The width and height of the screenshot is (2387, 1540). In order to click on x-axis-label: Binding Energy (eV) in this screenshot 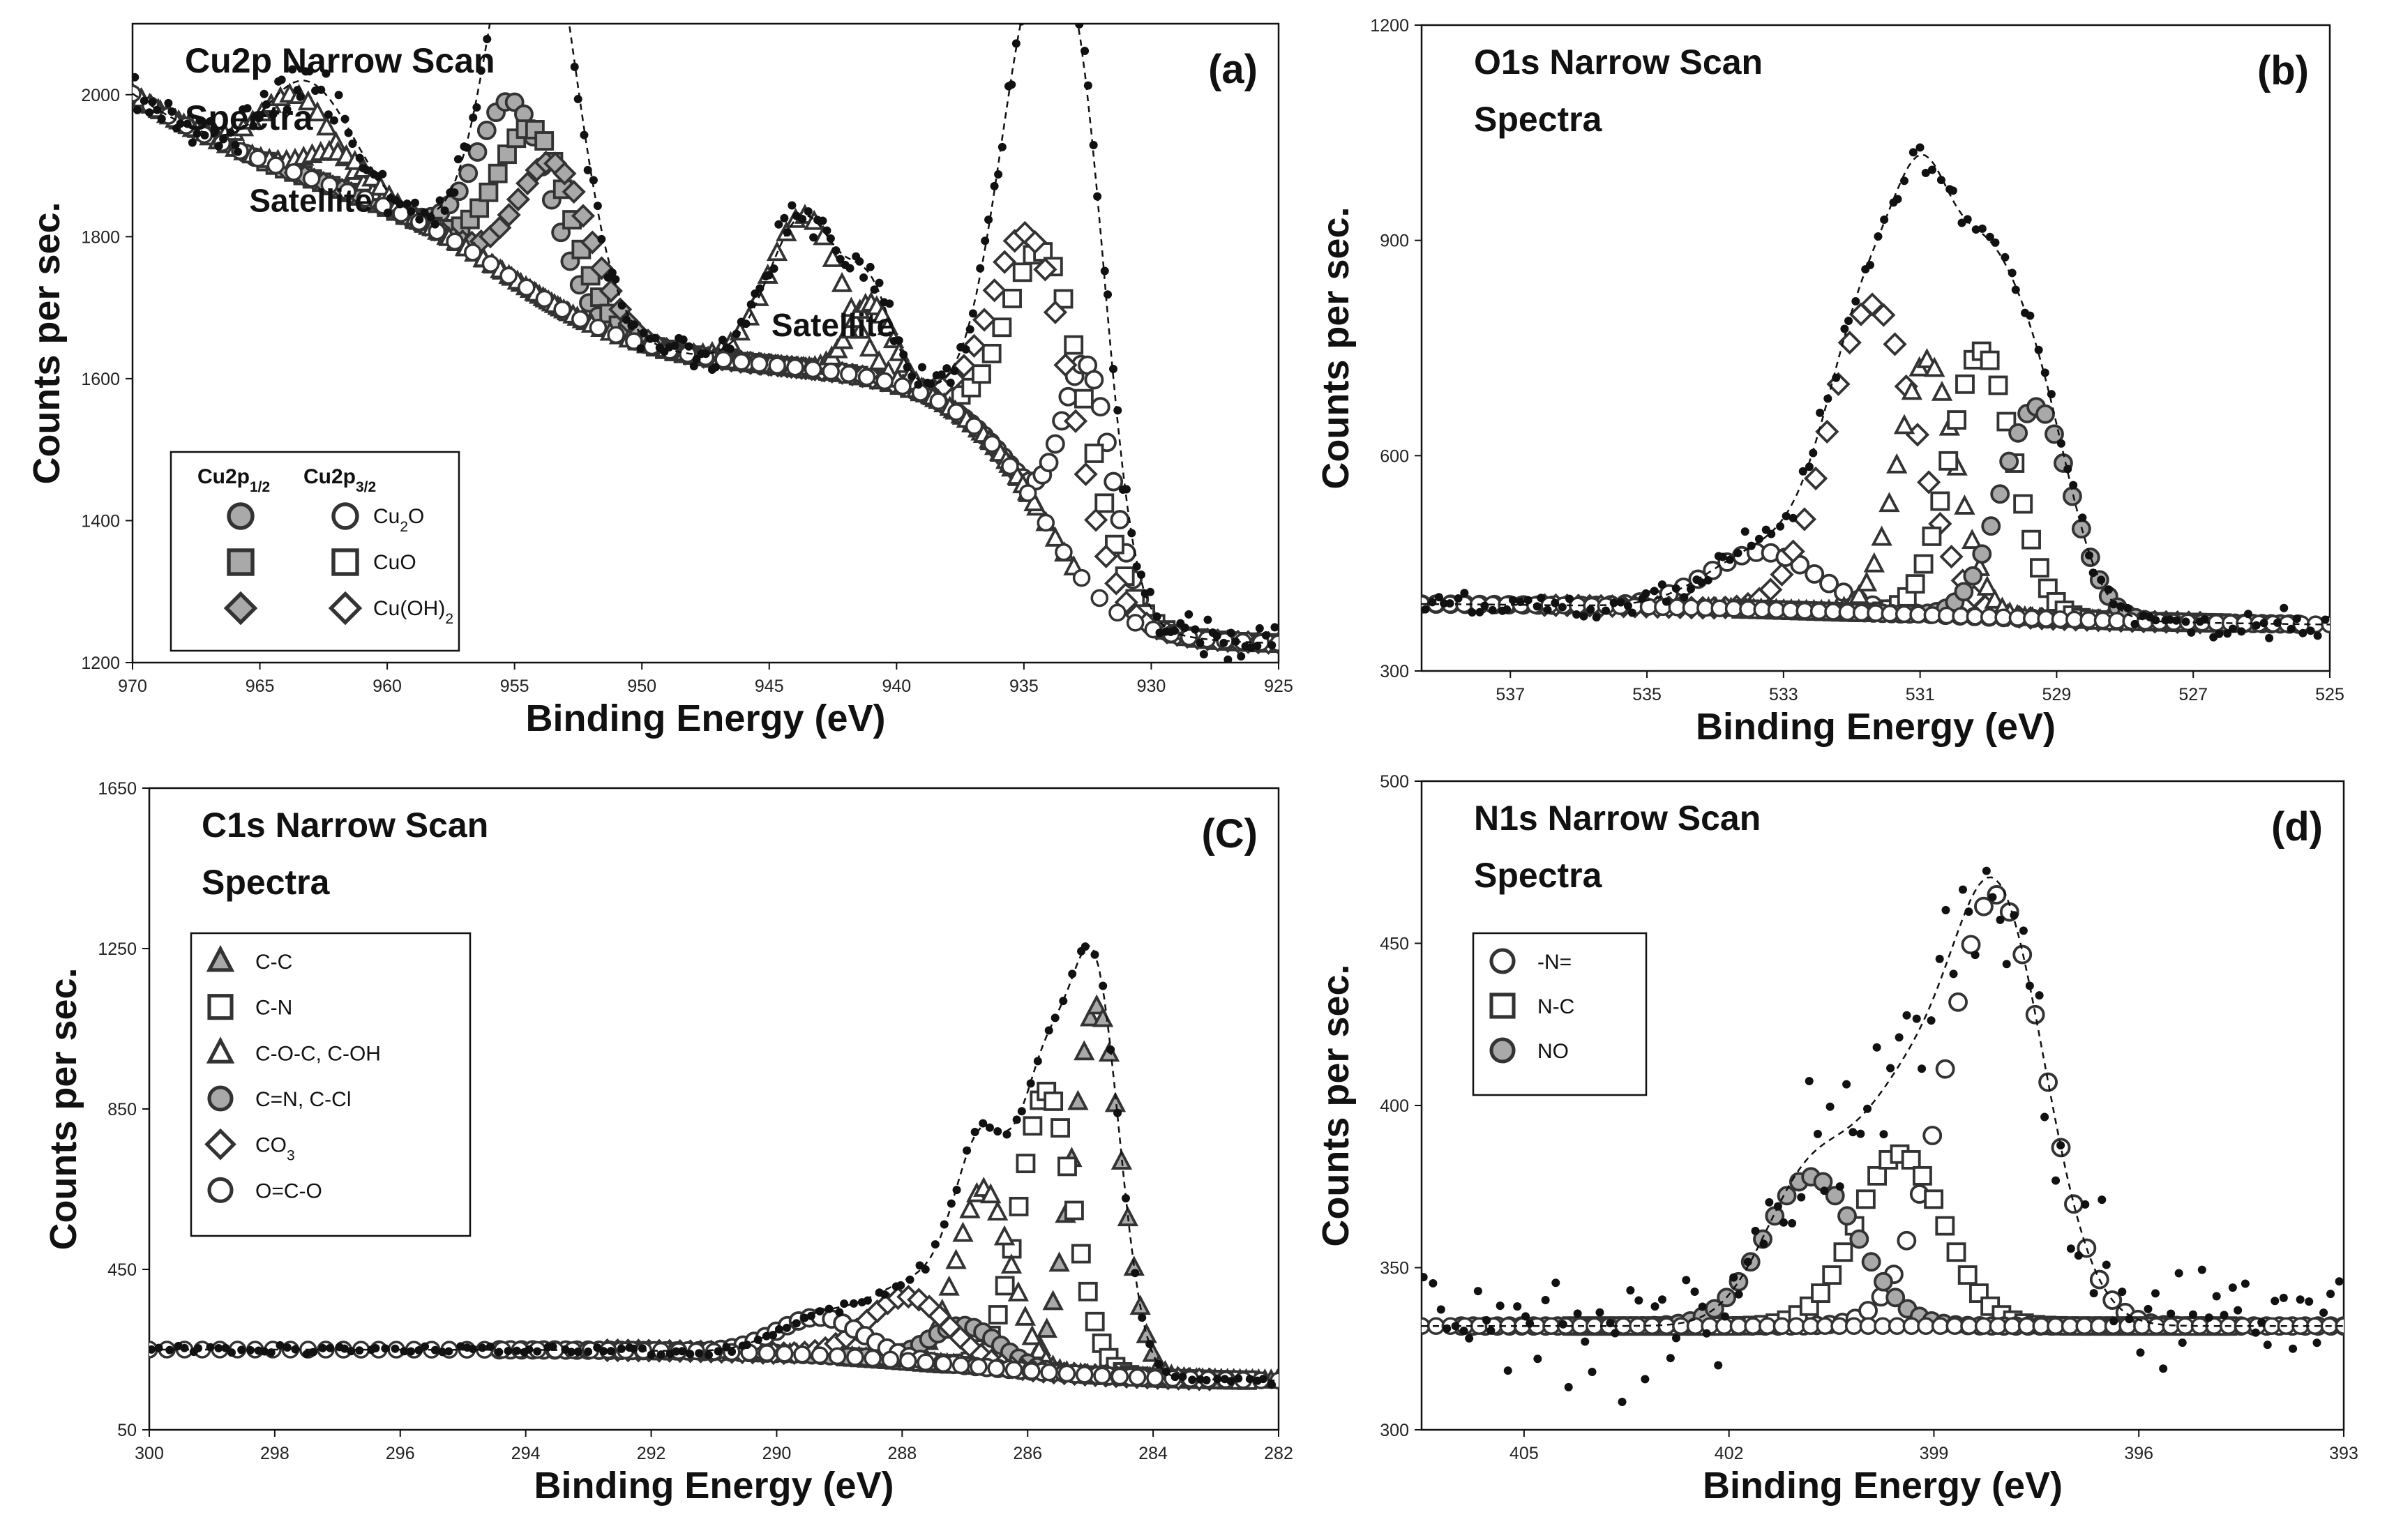, I will do `click(1876, 727)`.